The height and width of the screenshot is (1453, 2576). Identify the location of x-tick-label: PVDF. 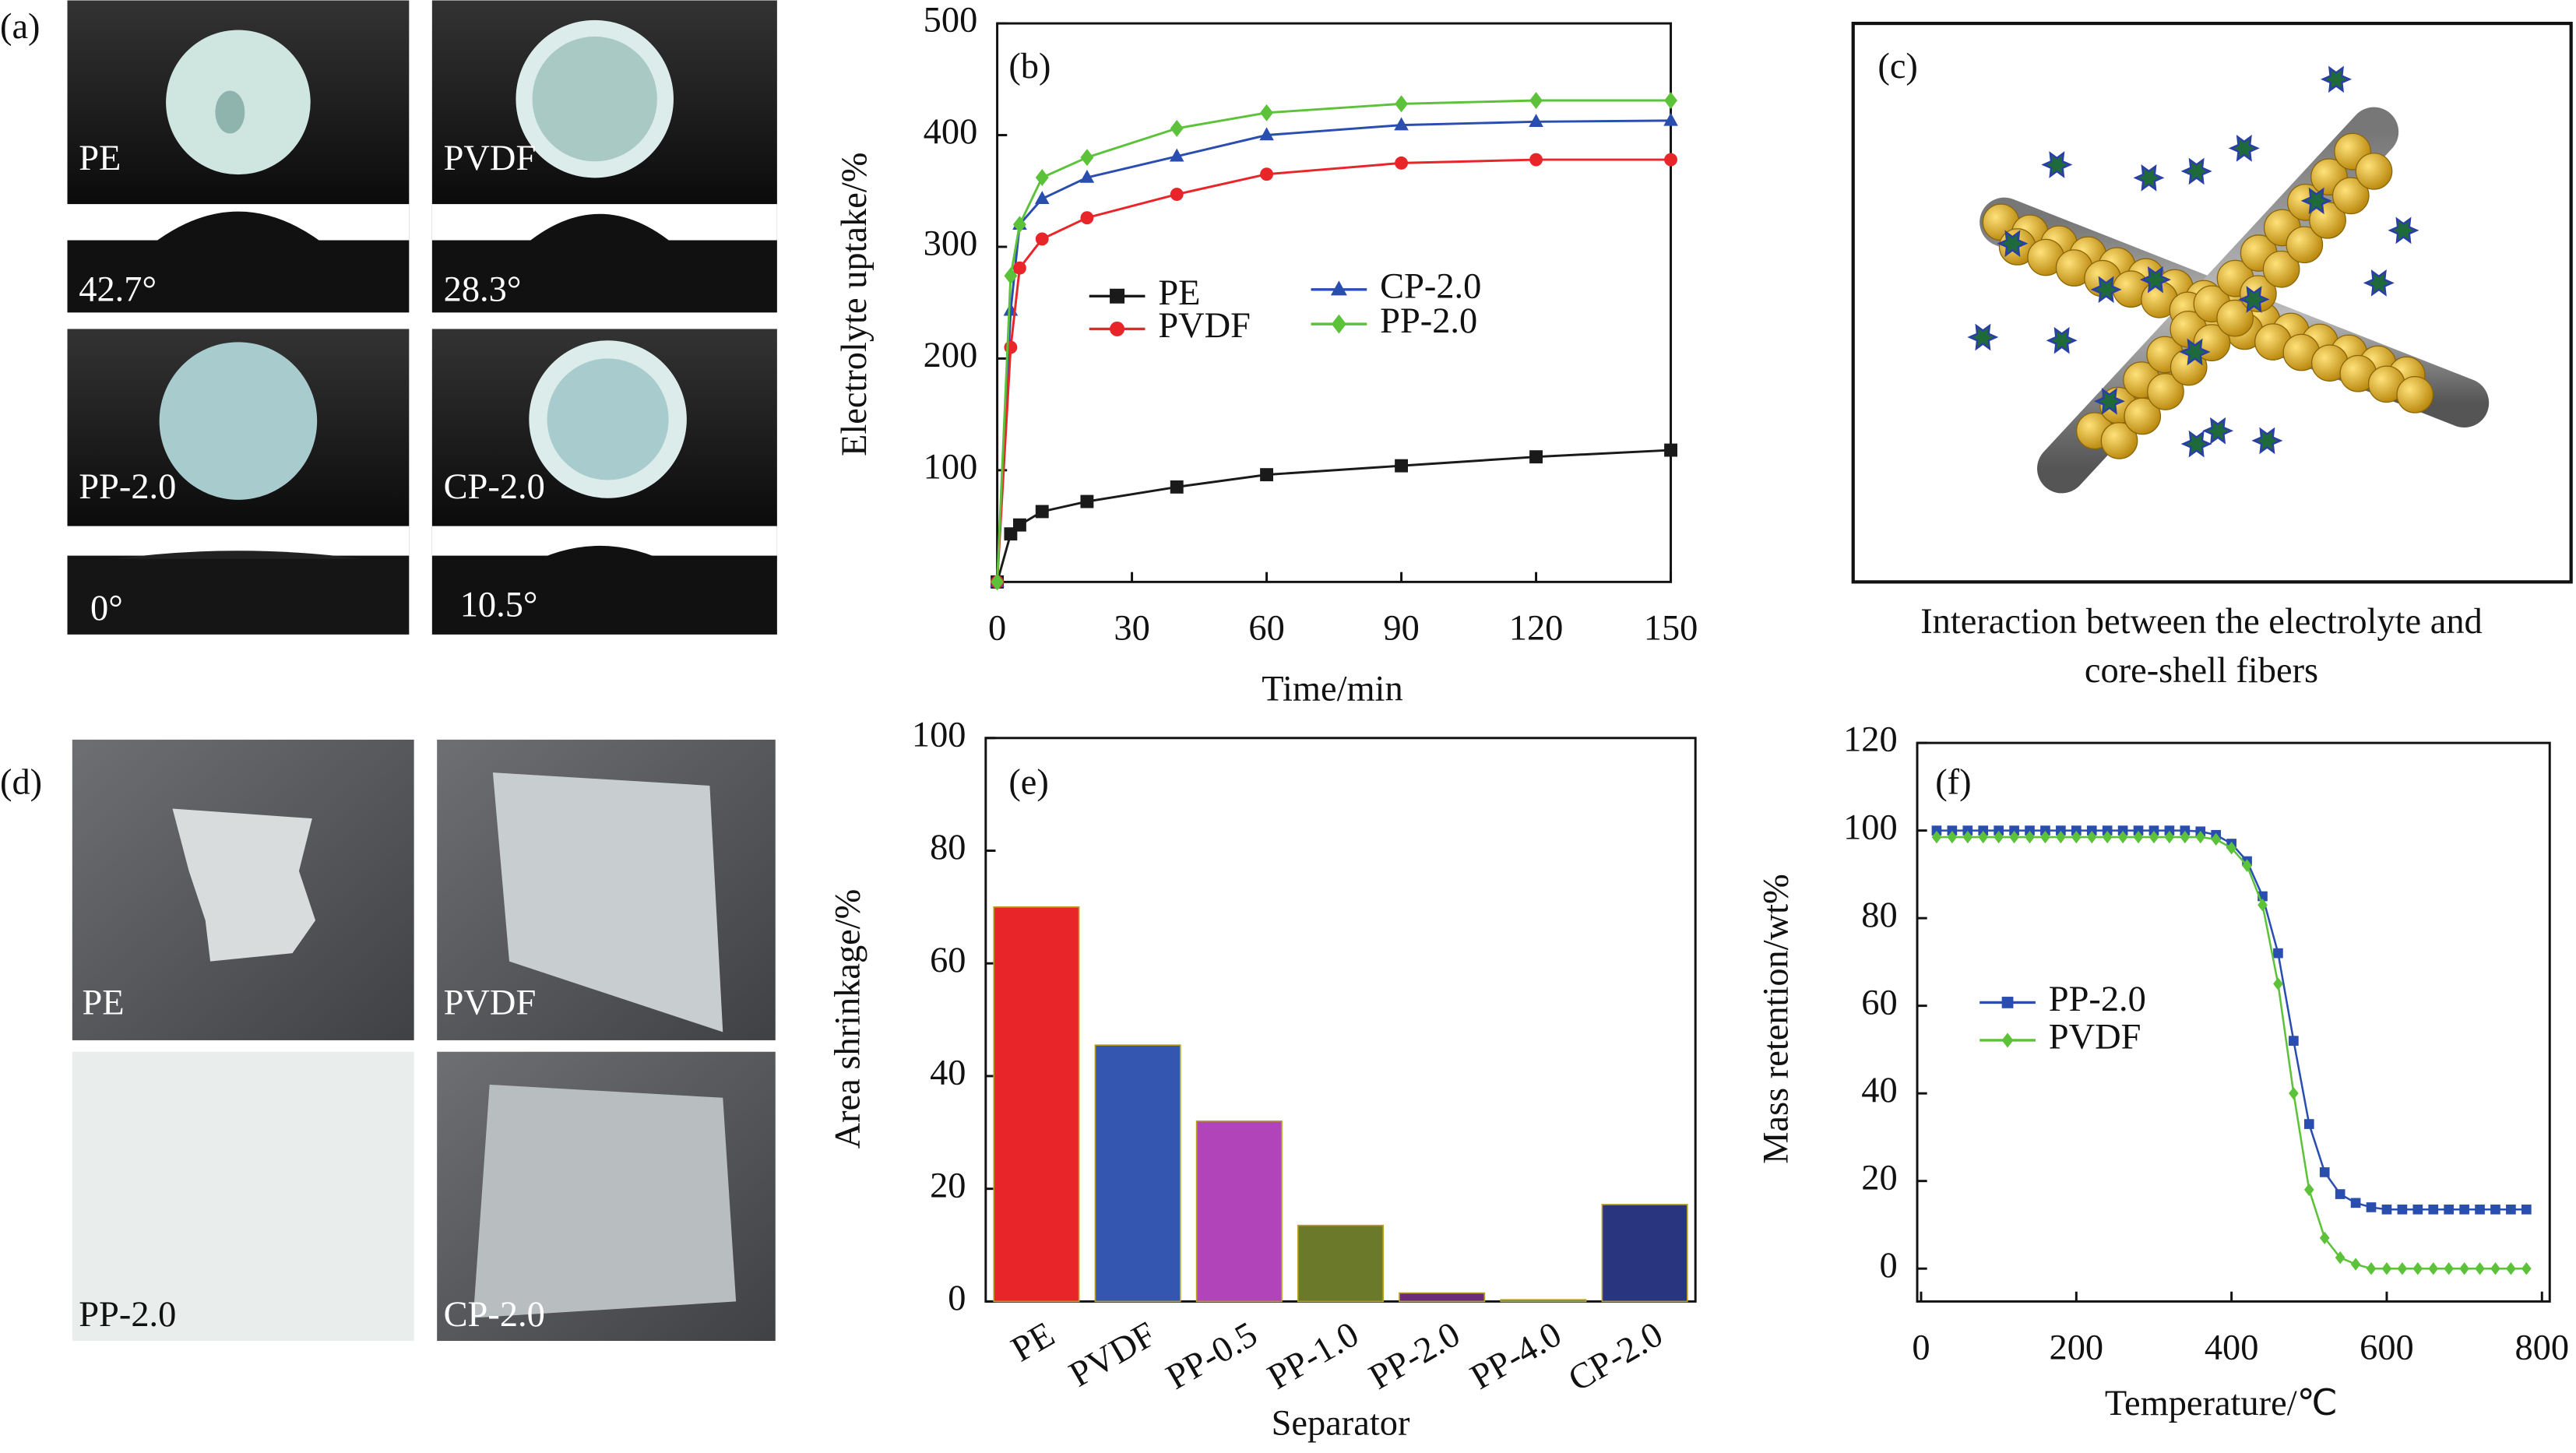
(1113, 1354).